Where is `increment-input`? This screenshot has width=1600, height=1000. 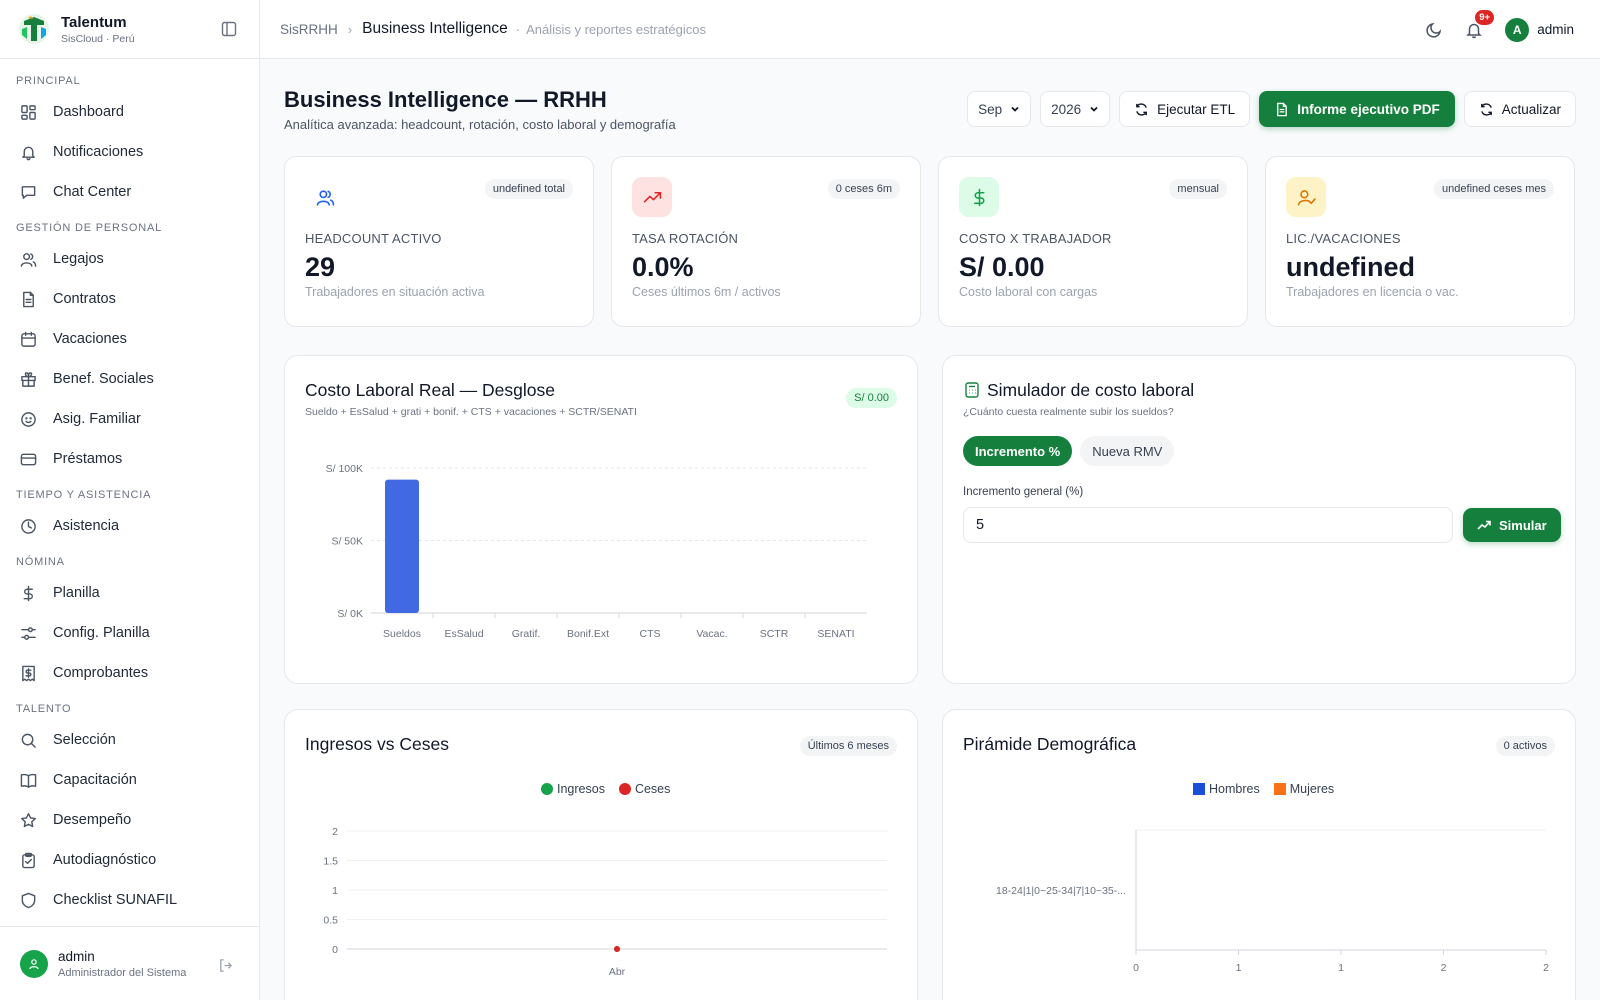
increment-input is located at coordinates (1208, 525).